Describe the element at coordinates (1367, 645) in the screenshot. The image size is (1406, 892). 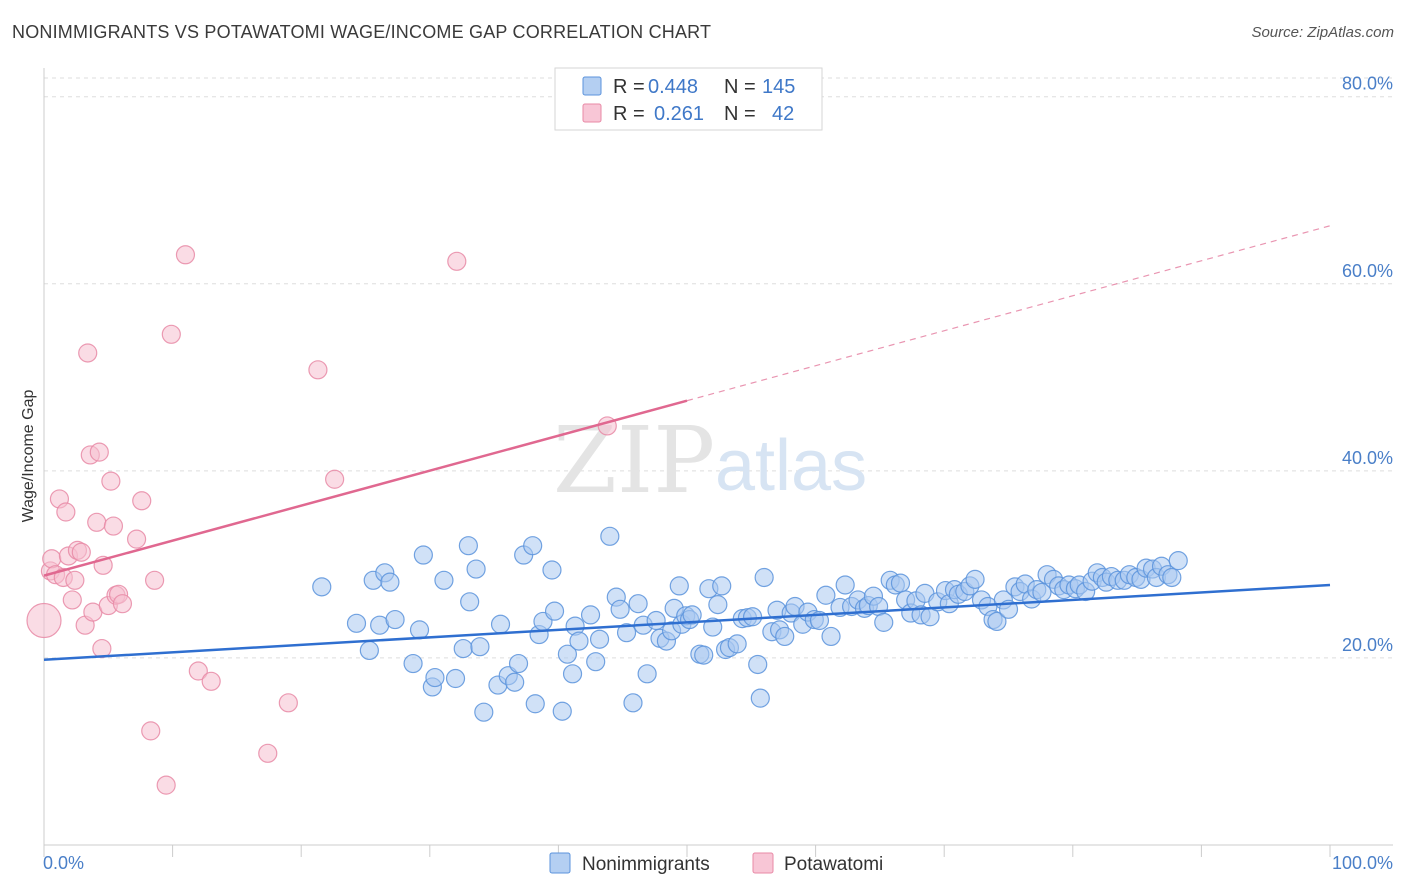
I see `y-tick-label: 20.0%` at that location.